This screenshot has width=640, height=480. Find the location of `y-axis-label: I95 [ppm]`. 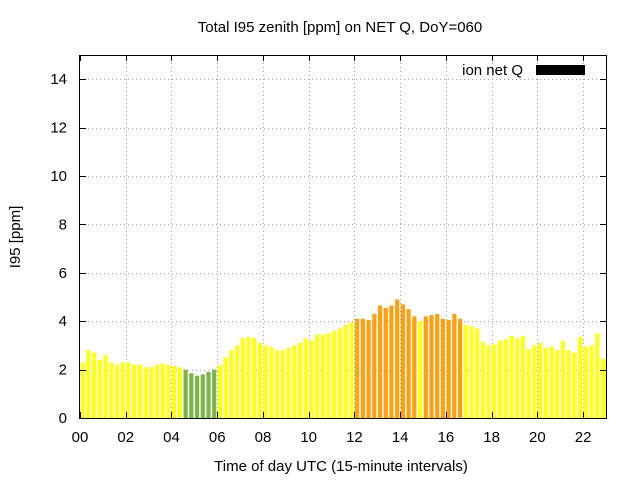

y-axis-label: I95 [ppm] is located at coordinates (15, 237).